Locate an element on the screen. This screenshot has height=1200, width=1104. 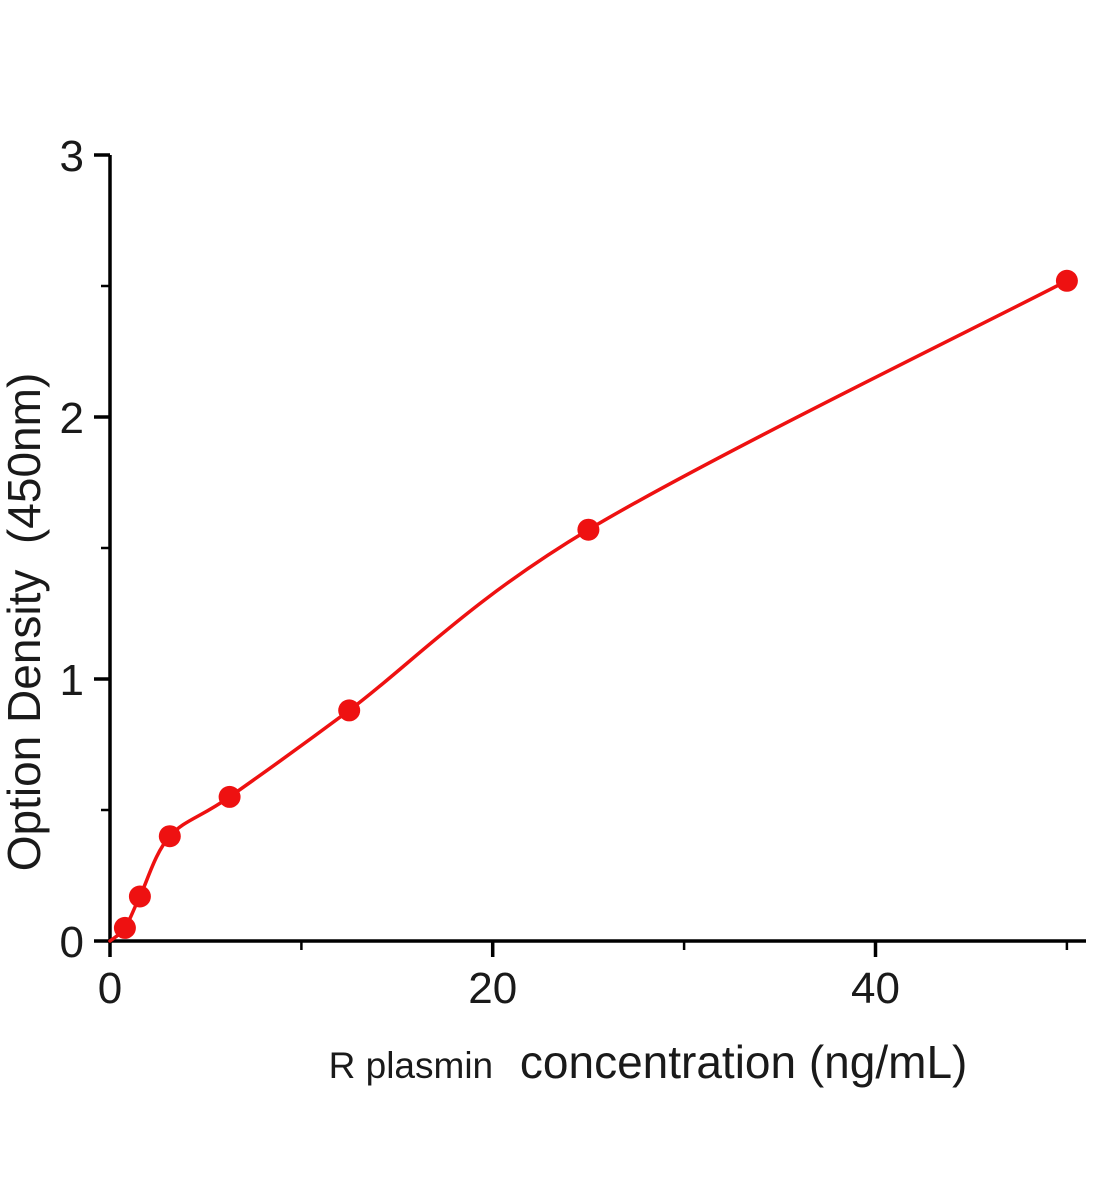
x-axis-title-prefix: R plasmin is located at coordinates (411, 1065).